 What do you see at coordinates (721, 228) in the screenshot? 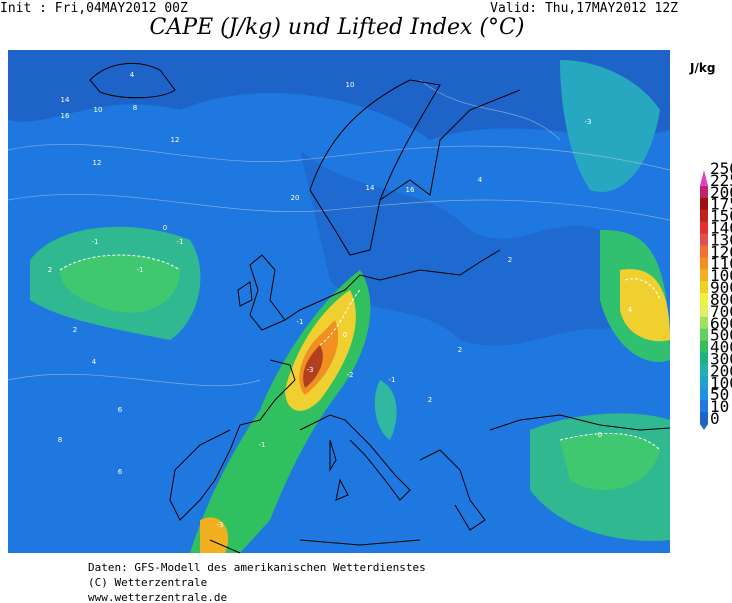
I see `colorbar-label: 1400` at bounding box center [721, 228].